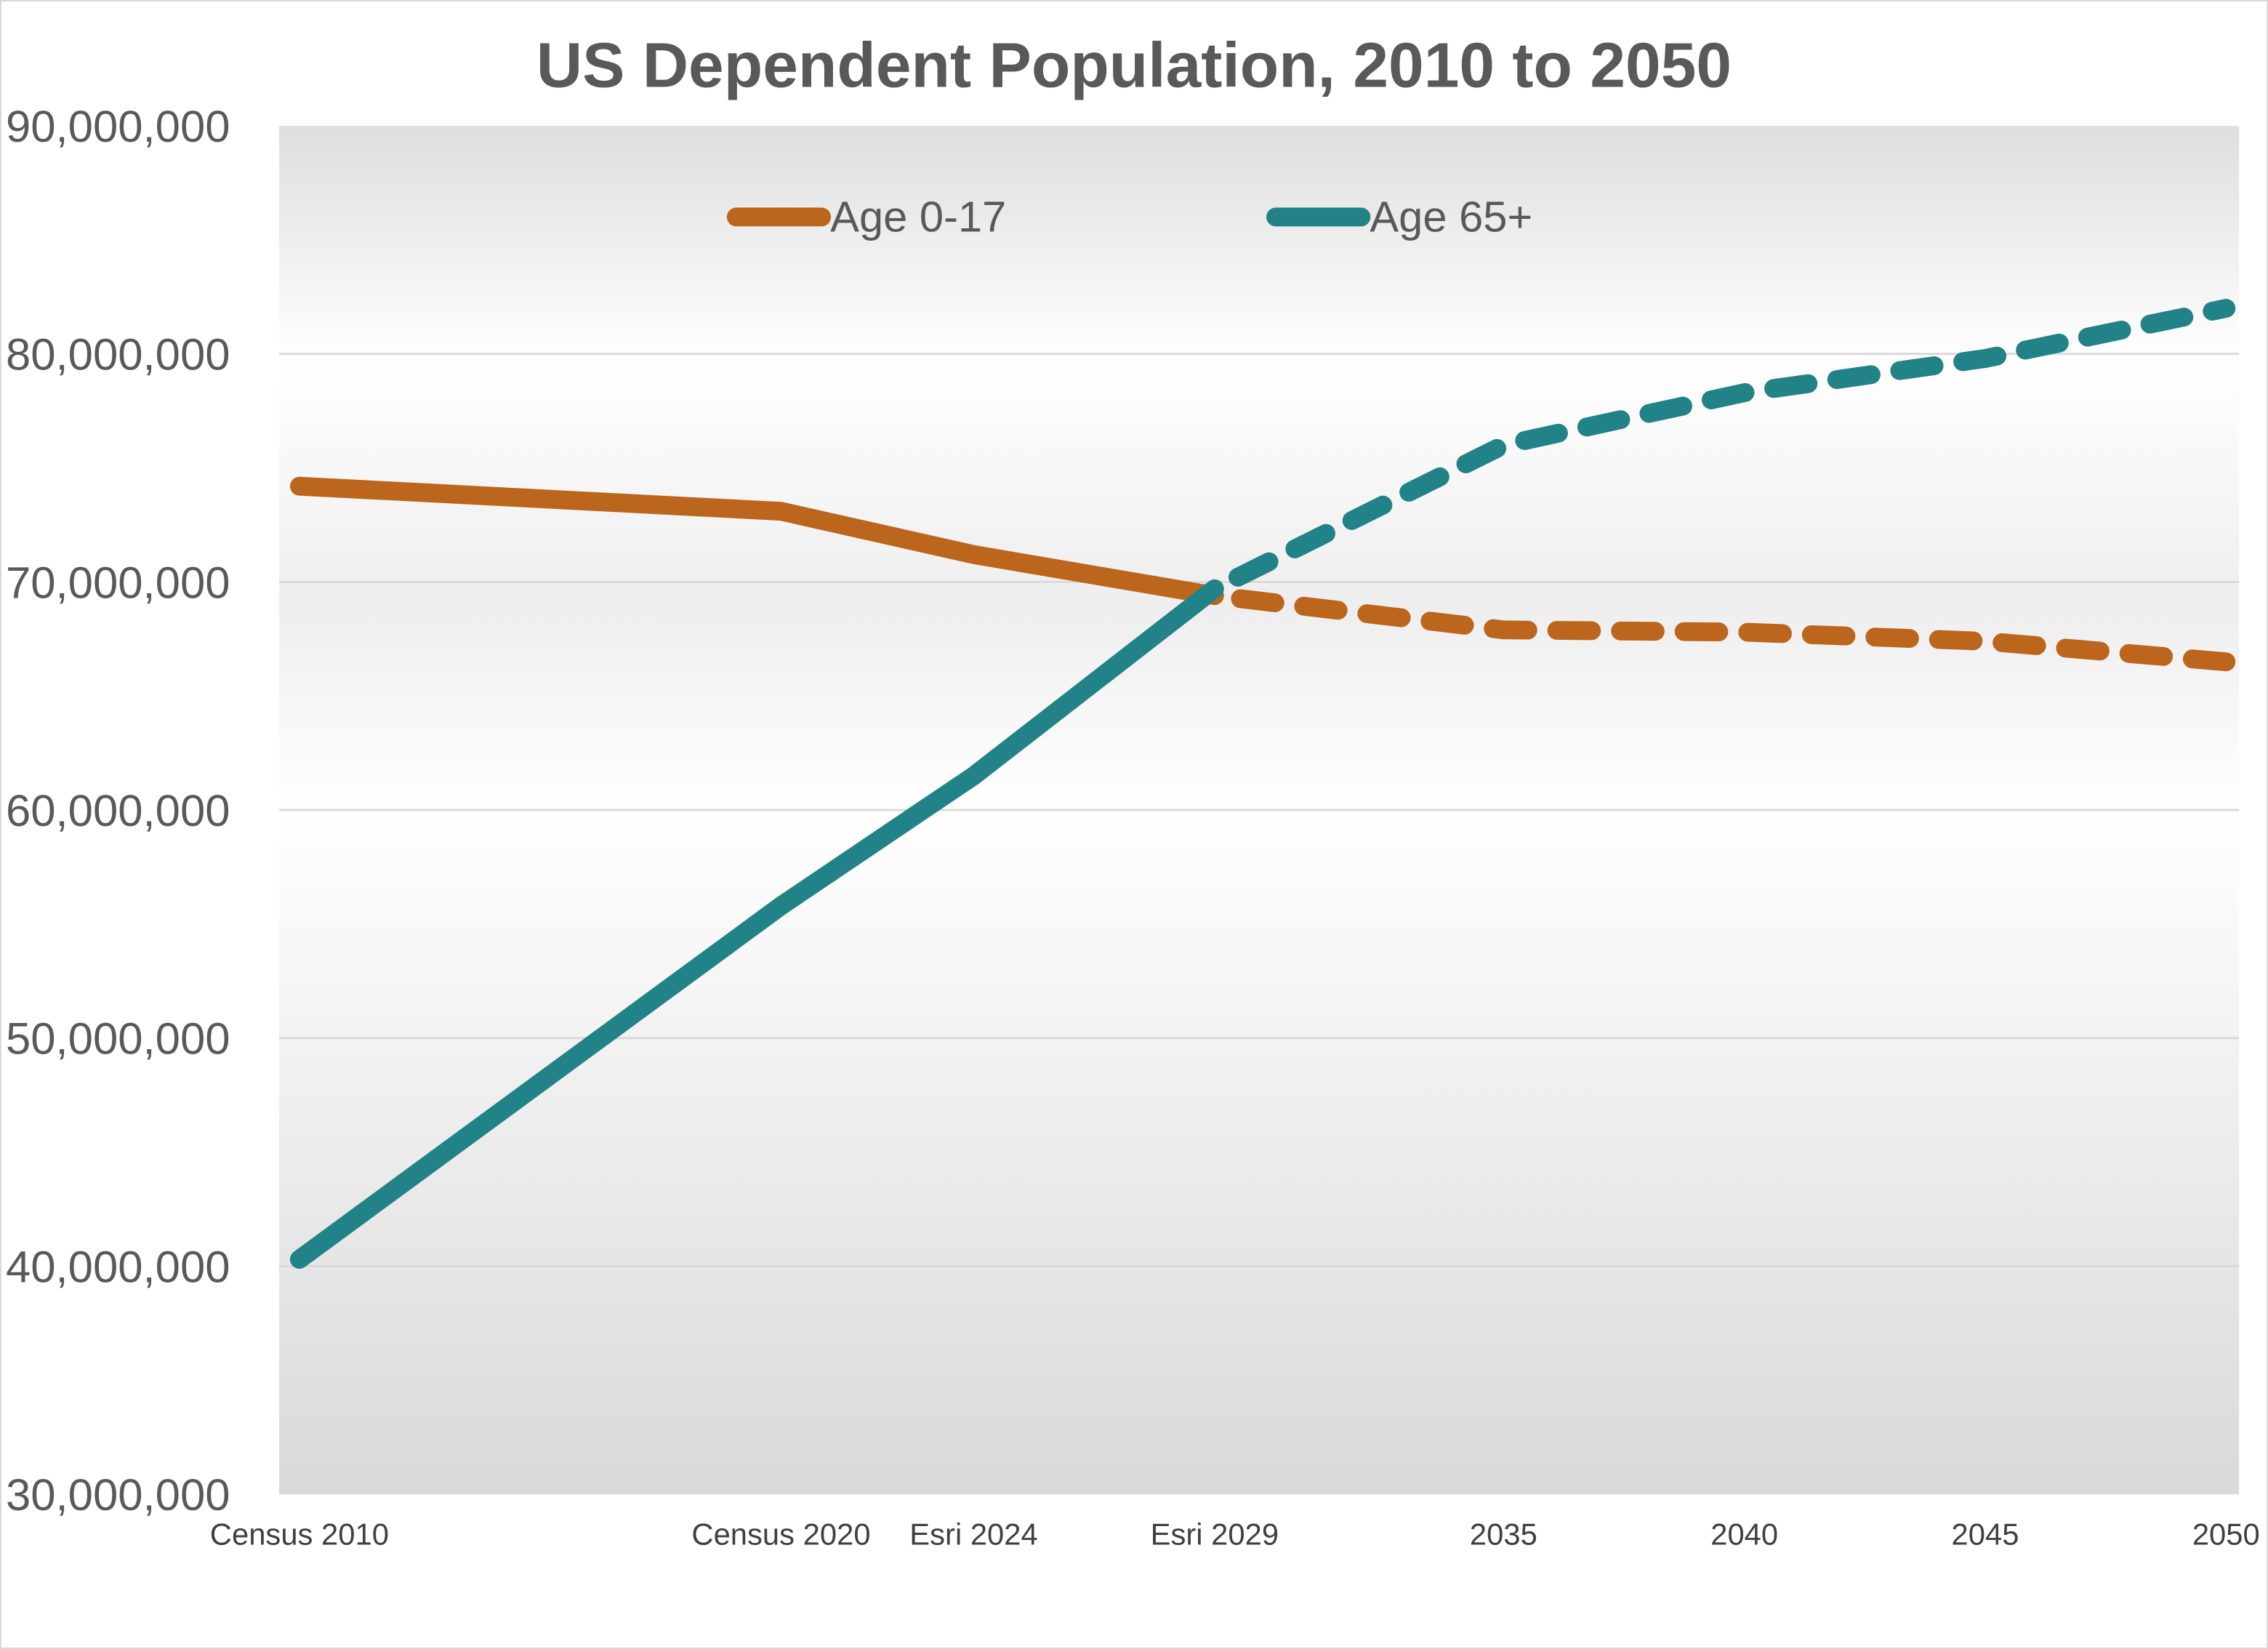 The width and height of the screenshot is (2268, 1649). What do you see at coordinates (118, 1495) in the screenshot?
I see `y-tick-label: 30,000,000` at bounding box center [118, 1495].